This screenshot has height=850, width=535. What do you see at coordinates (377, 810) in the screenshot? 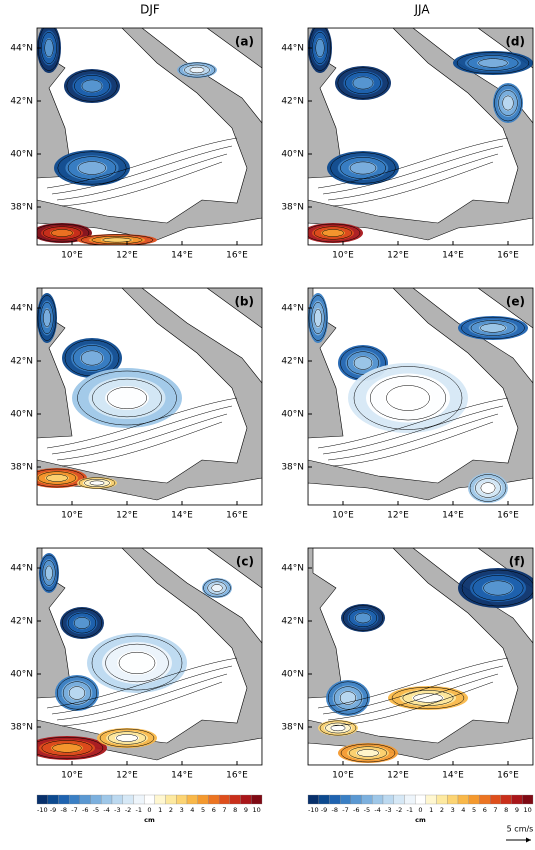
I see `colorbar-tick-label: -4` at bounding box center [377, 810].